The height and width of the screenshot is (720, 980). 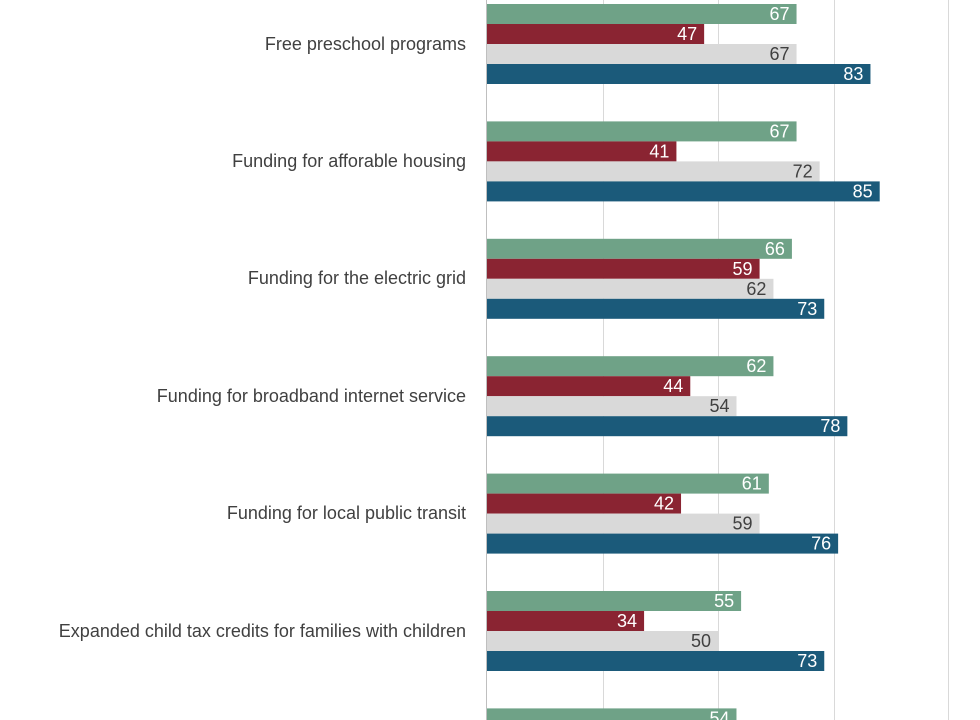 What do you see at coordinates (365, 43) in the screenshot?
I see `category-label: Free preschool programs` at bounding box center [365, 43].